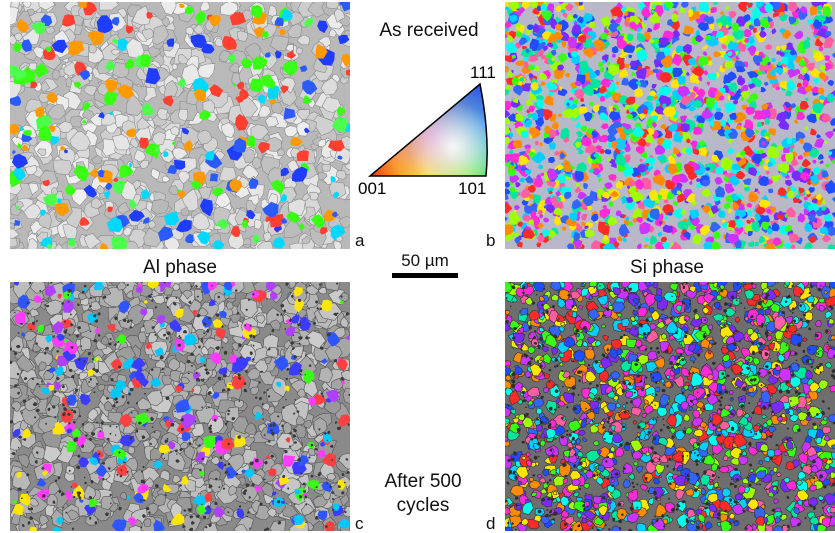 This screenshot has width=835, height=533. What do you see at coordinates (429, 30) in the screenshot?
I see `as-received-label: As received` at bounding box center [429, 30].